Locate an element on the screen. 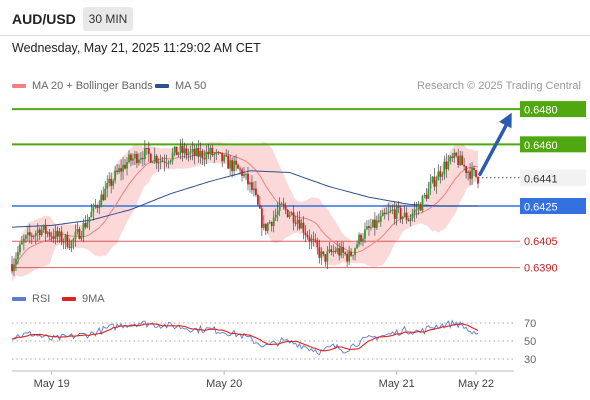  rsi-level-label-30: 30 is located at coordinates (530, 360).